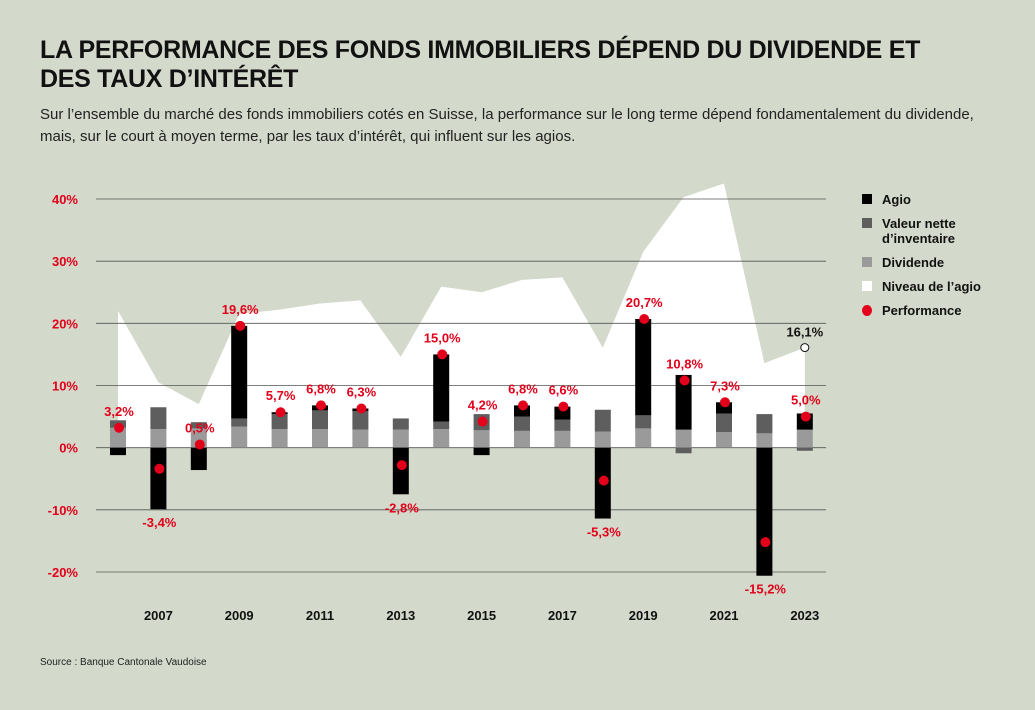  I want to click on x-tick-label: 2021, so click(724, 615).